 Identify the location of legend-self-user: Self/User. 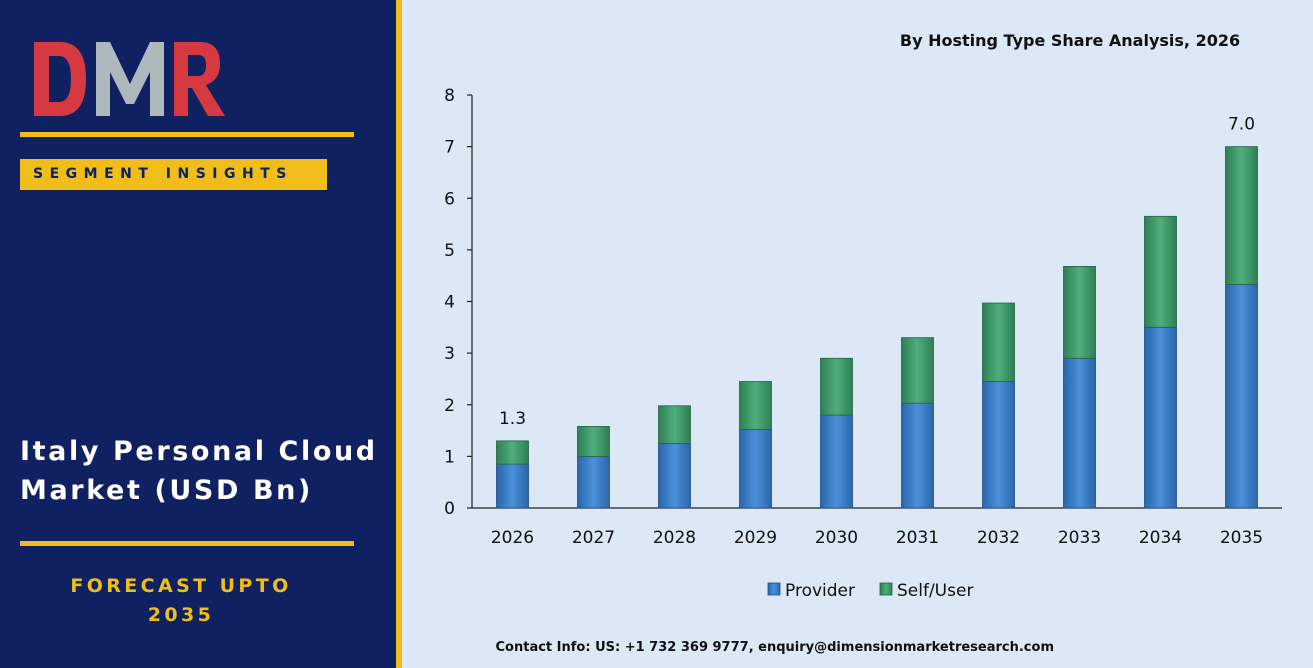
(926, 591).